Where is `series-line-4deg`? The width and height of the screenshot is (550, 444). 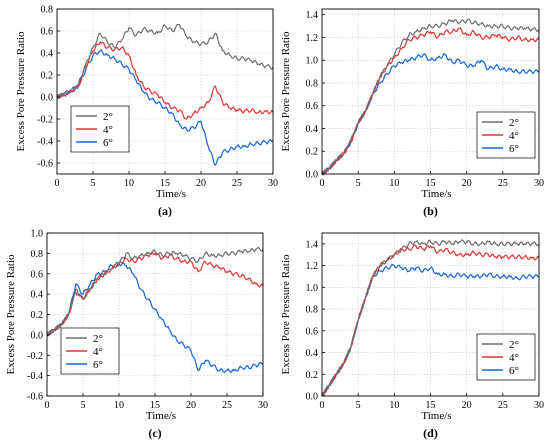
series-line-4deg is located at coordinates (165, 80).